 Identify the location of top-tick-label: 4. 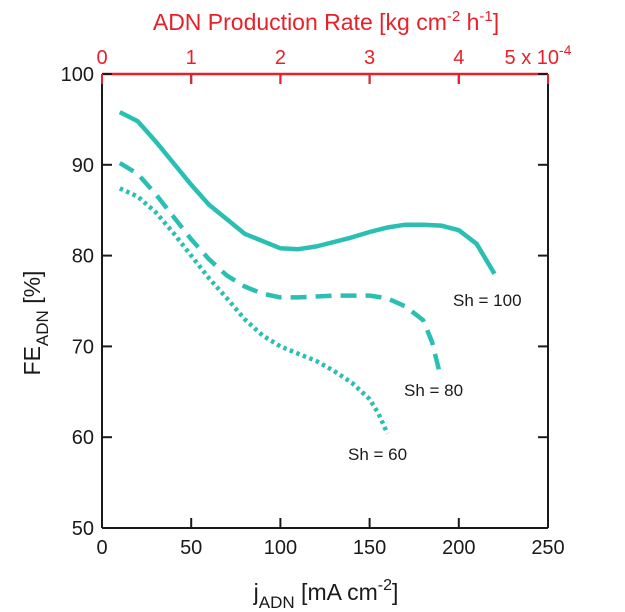
(458, 58).